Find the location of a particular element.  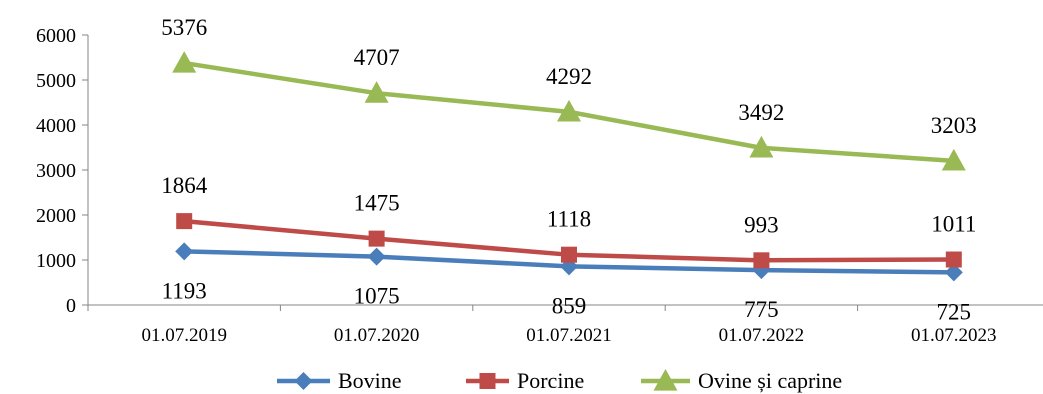

legend-marker-porcine is located at coordinates (487, 381).